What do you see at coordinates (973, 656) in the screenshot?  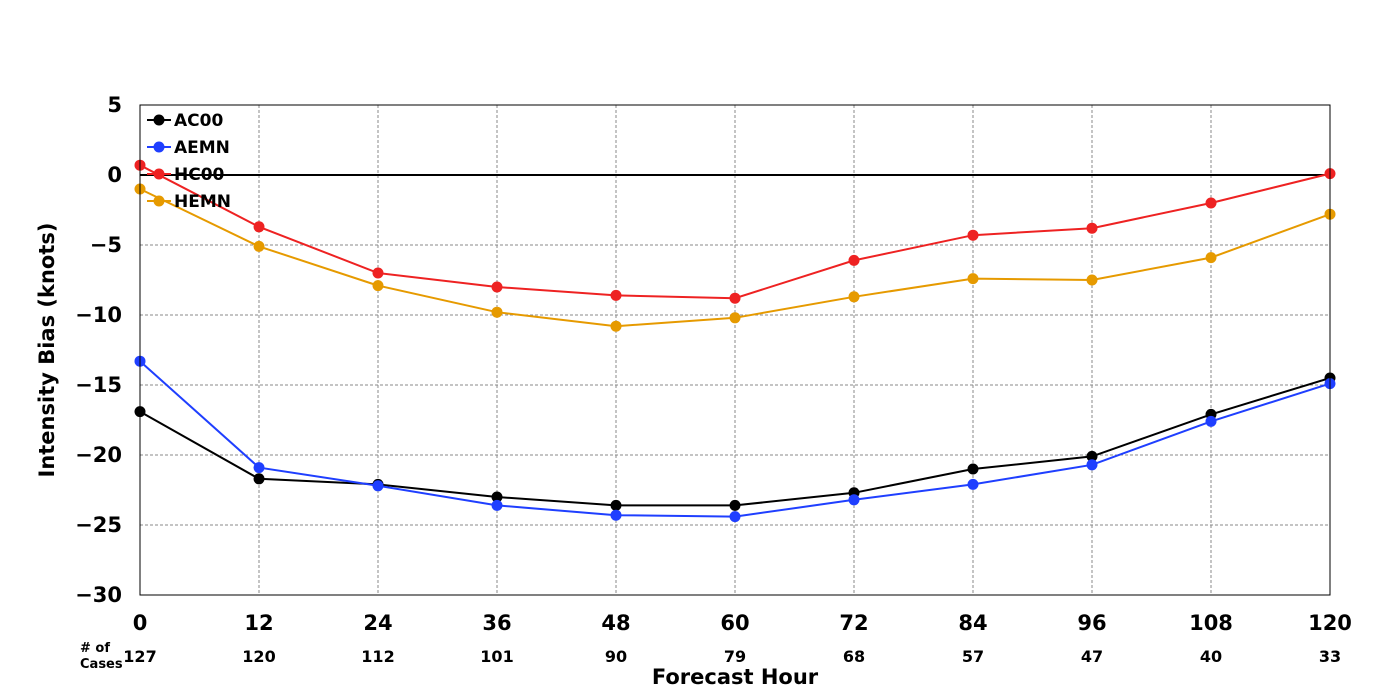 I see `case-count: 57` at bounding box center [973, 656].